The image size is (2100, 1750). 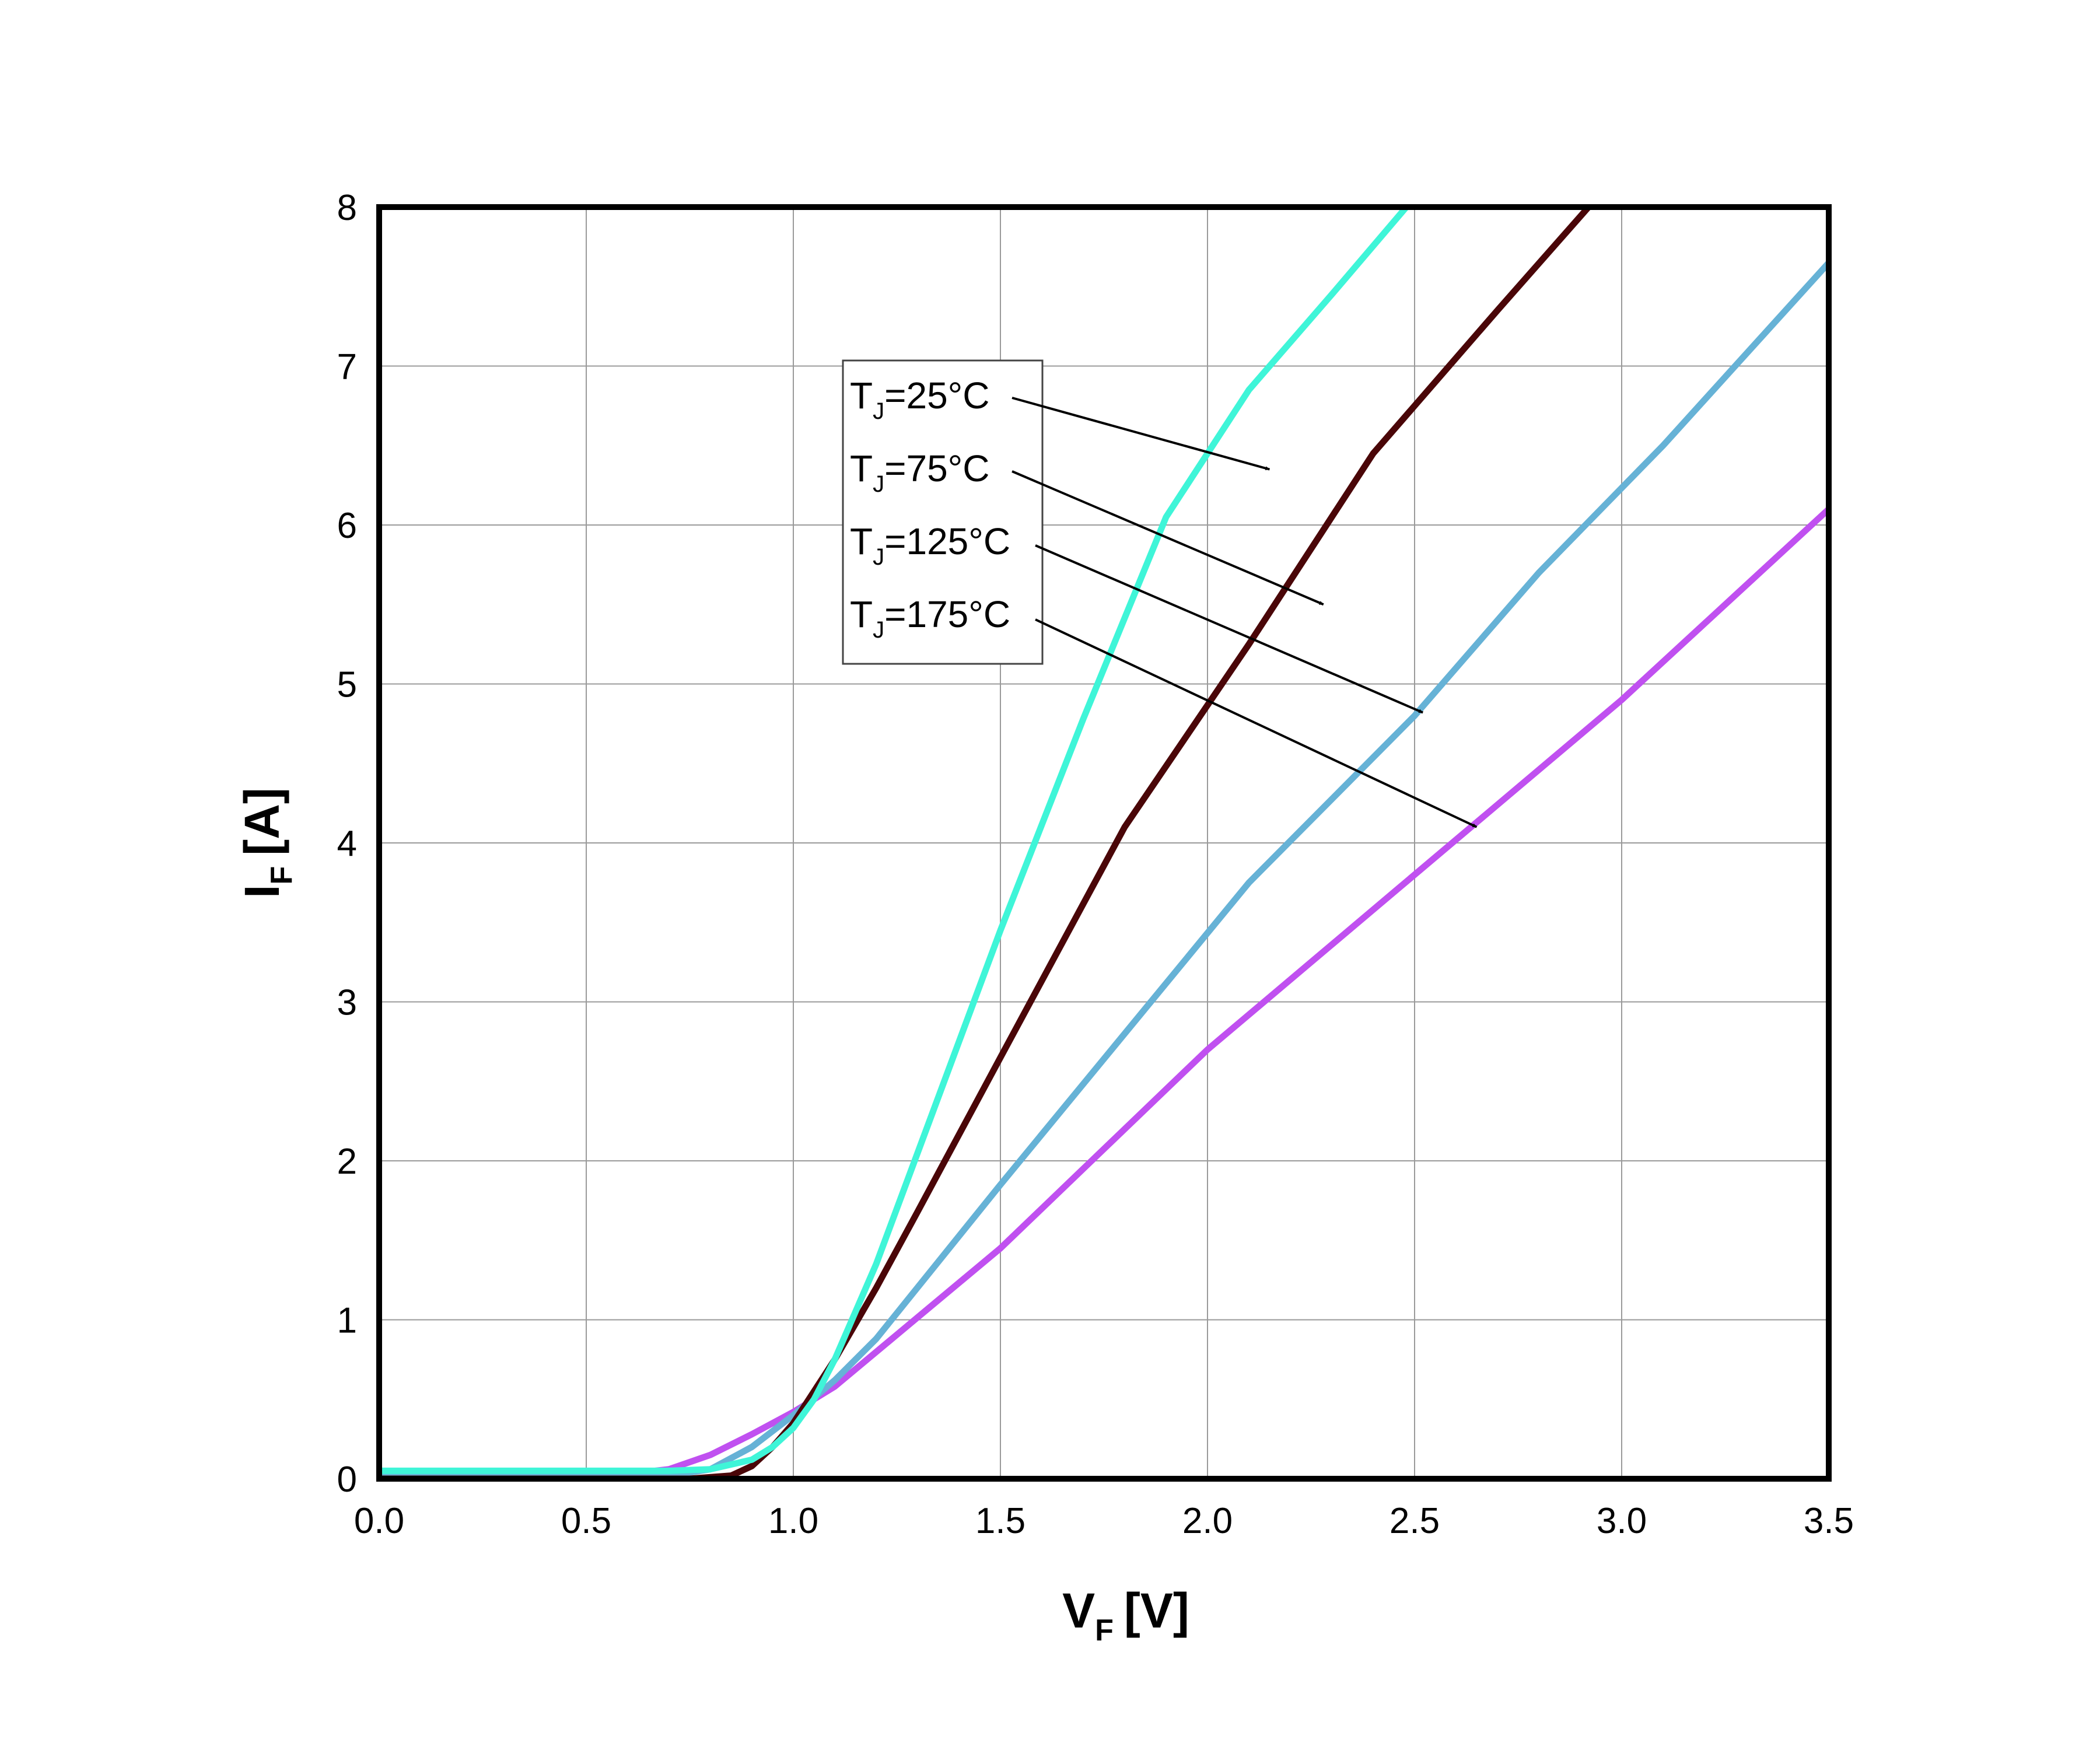 What do you see at coordinates (1229, 629) in the screenshot?
I see `arrow-125c` at bounding box center [1229, 629].